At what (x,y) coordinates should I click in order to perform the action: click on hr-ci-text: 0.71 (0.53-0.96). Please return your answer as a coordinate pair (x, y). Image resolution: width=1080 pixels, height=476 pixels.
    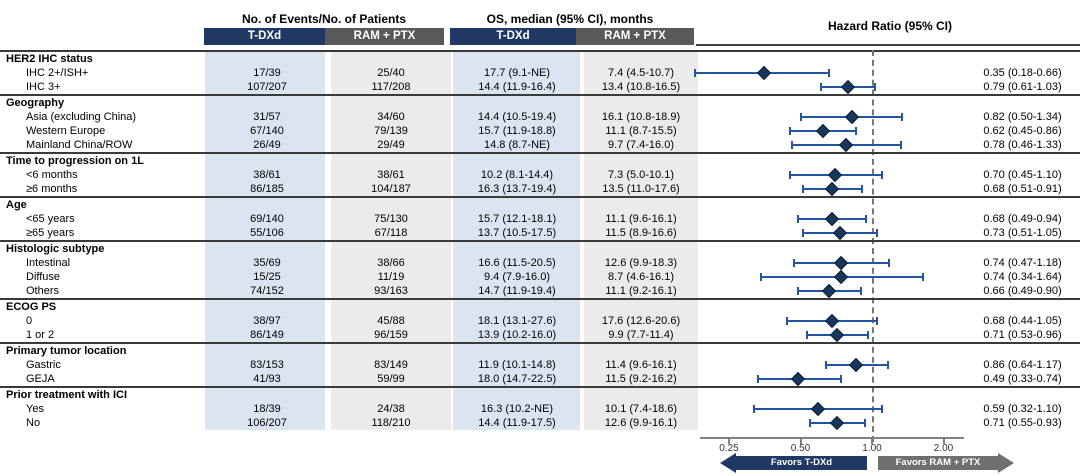
    Looking at the image, I should click on (1022, 335).